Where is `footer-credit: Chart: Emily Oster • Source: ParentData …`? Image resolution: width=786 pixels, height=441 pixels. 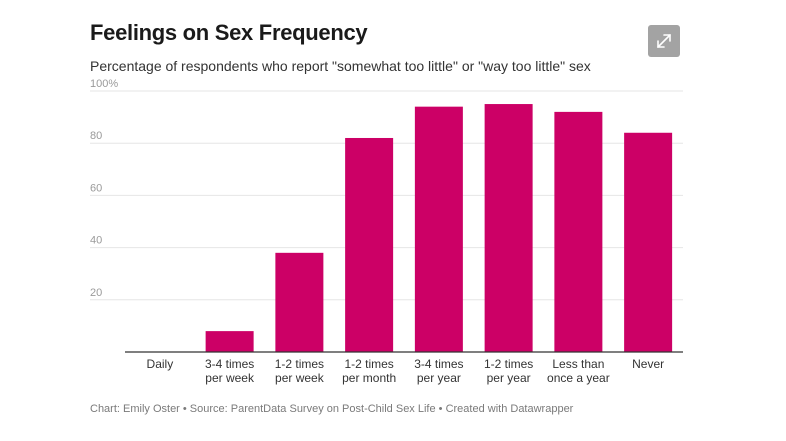 footer-credit: Chart: Emily Oster • Source: ParentData … is located at coordinates (332, 409).